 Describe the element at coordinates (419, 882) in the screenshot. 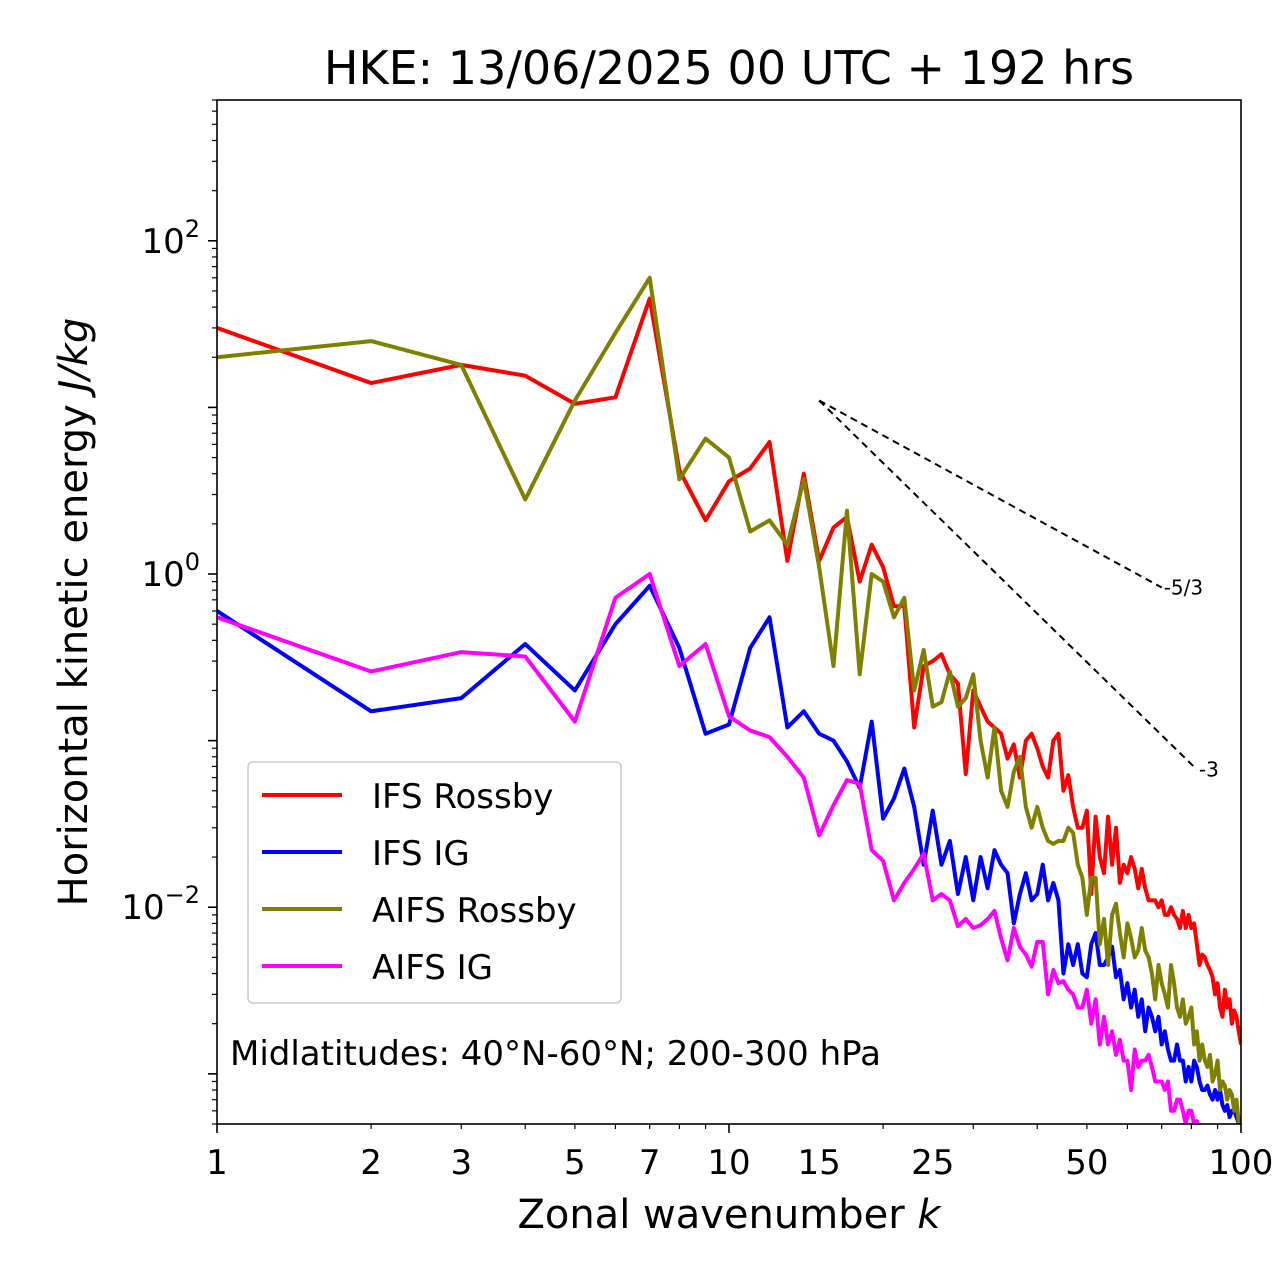

I see `legend-items: IFS Rossby IFS IG AIFS Rossby AIFS IG` at that location.